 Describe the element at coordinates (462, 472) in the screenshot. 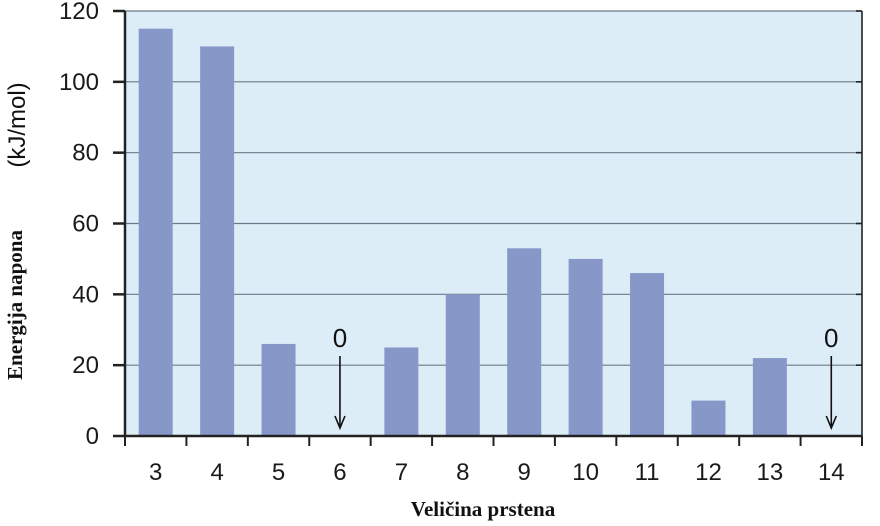

I see `x-tick-label: 8` at that location.